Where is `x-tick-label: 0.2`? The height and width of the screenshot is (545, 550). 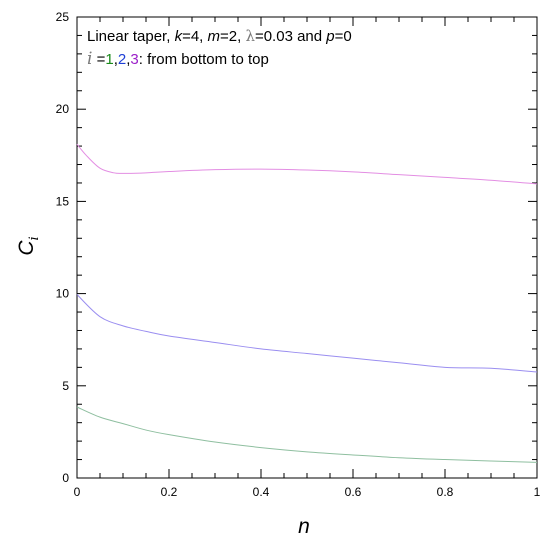
x-tick-label: 0.2 is located at coordinates (169, 492).